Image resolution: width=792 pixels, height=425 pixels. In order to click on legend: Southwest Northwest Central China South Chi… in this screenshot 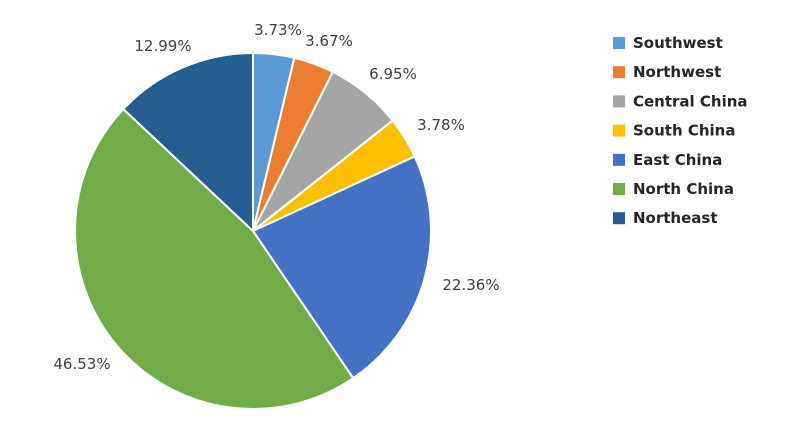, I will do `click(680, 130)`.